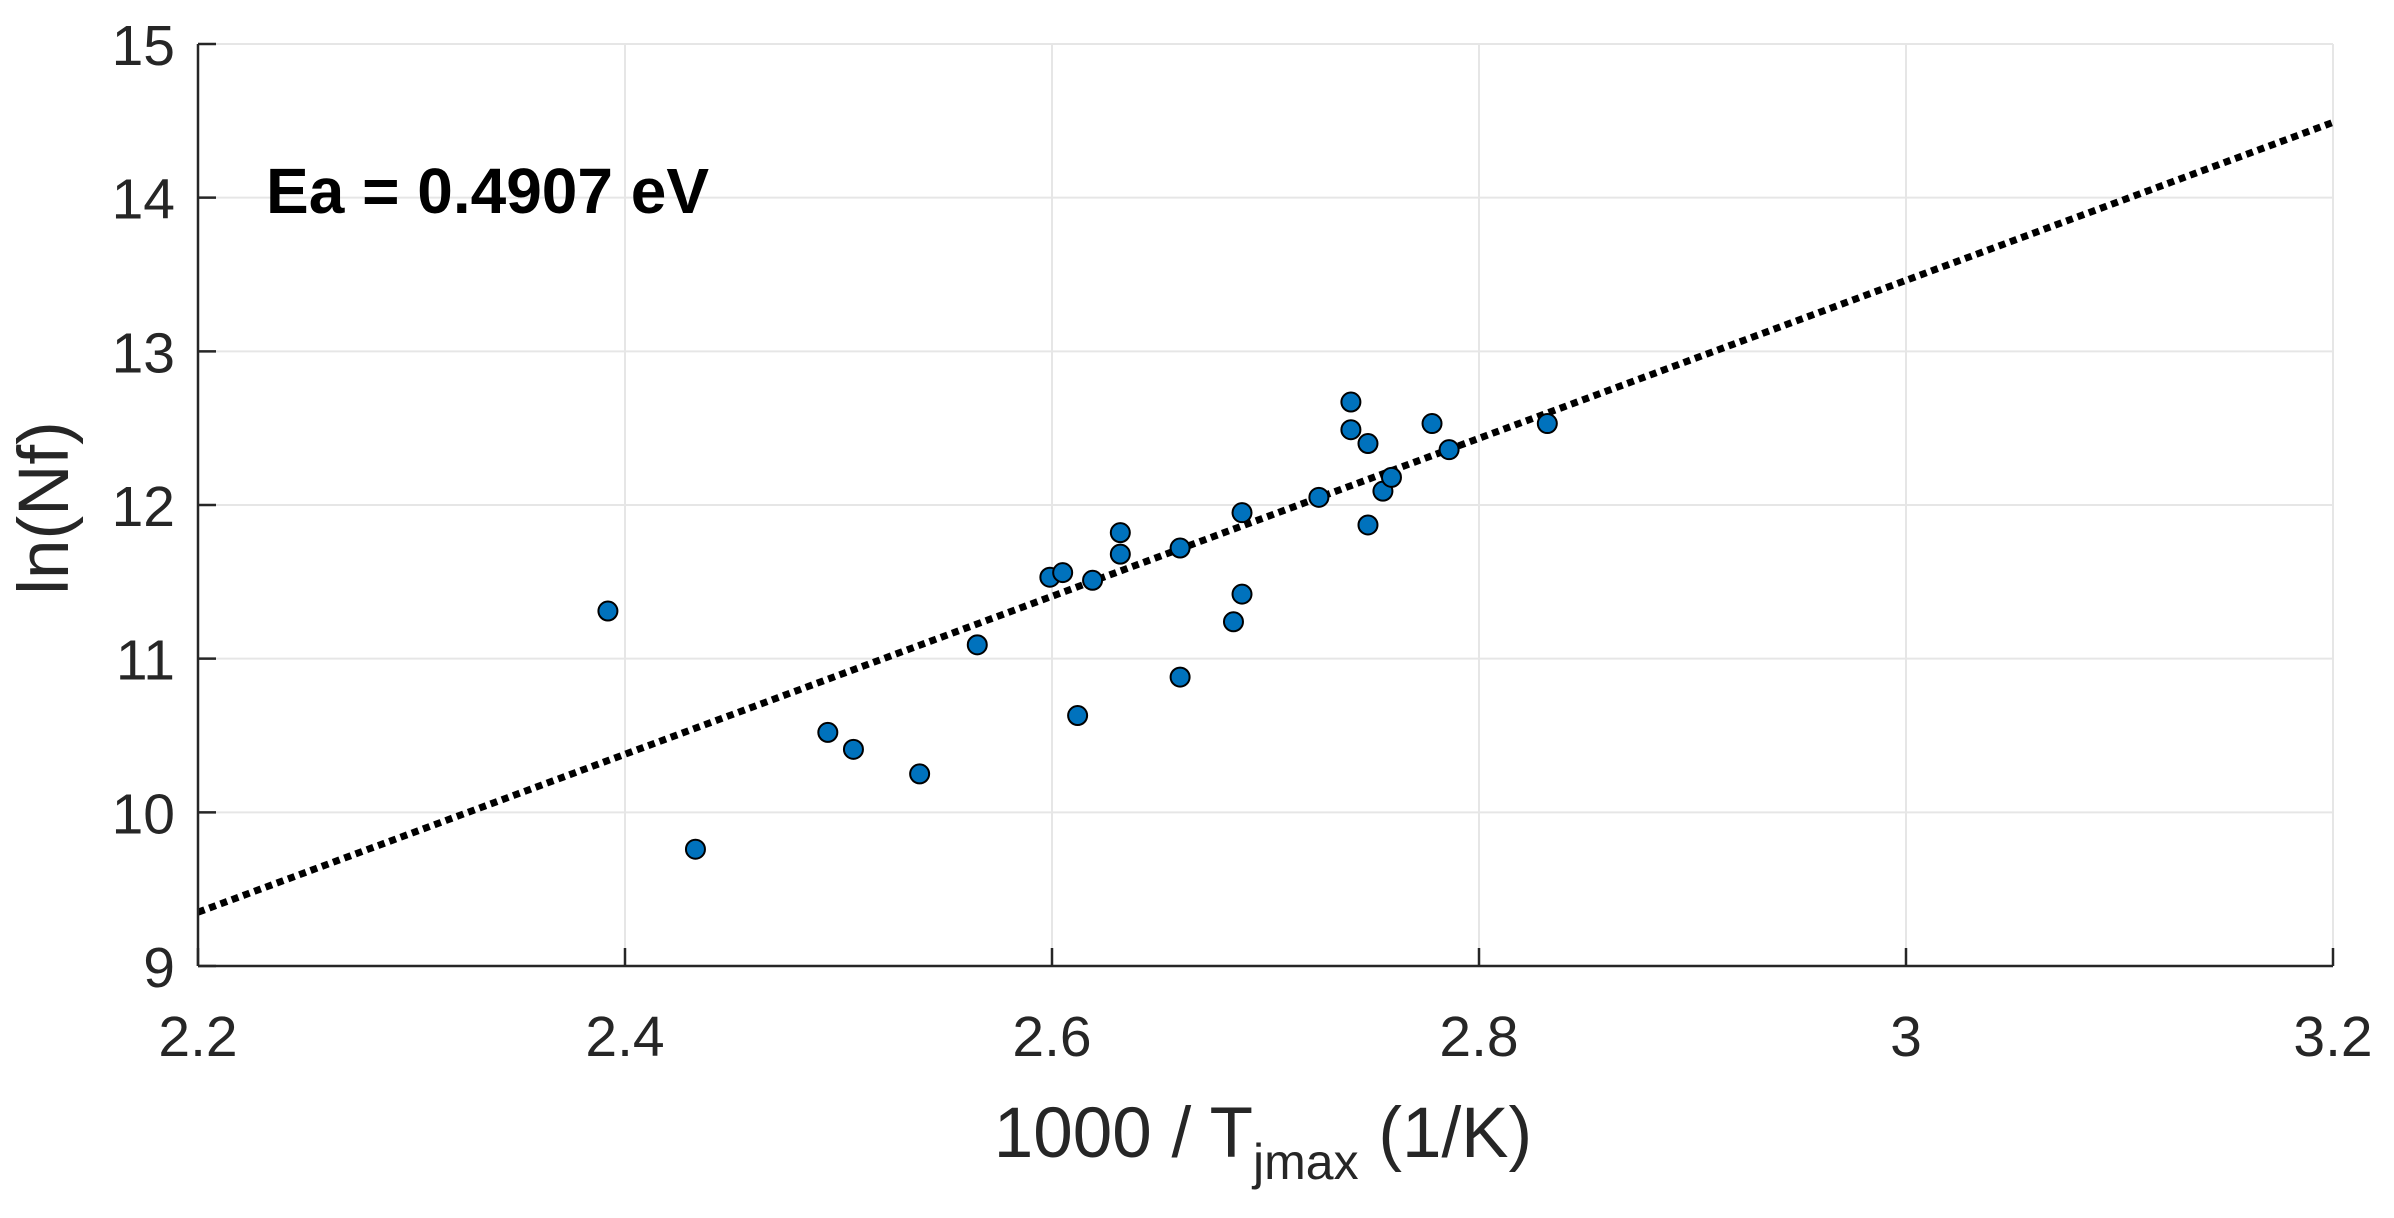  What do you see at coordinates (145, 661) in the screenshot?
I see `y-tick-label: 11` at bounding box center [145, 661].